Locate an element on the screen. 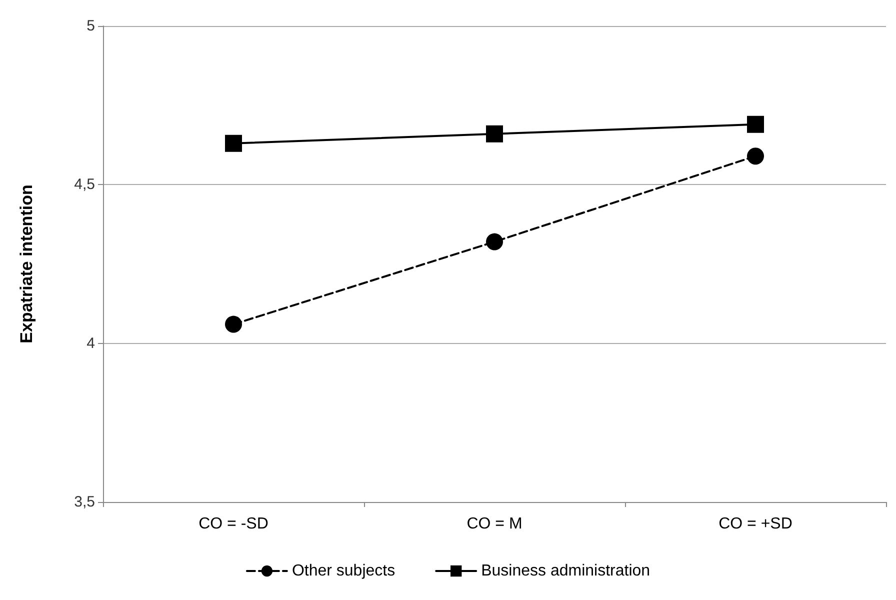  x-tick-label: CO = -SD is located at coordinates (233, 524).